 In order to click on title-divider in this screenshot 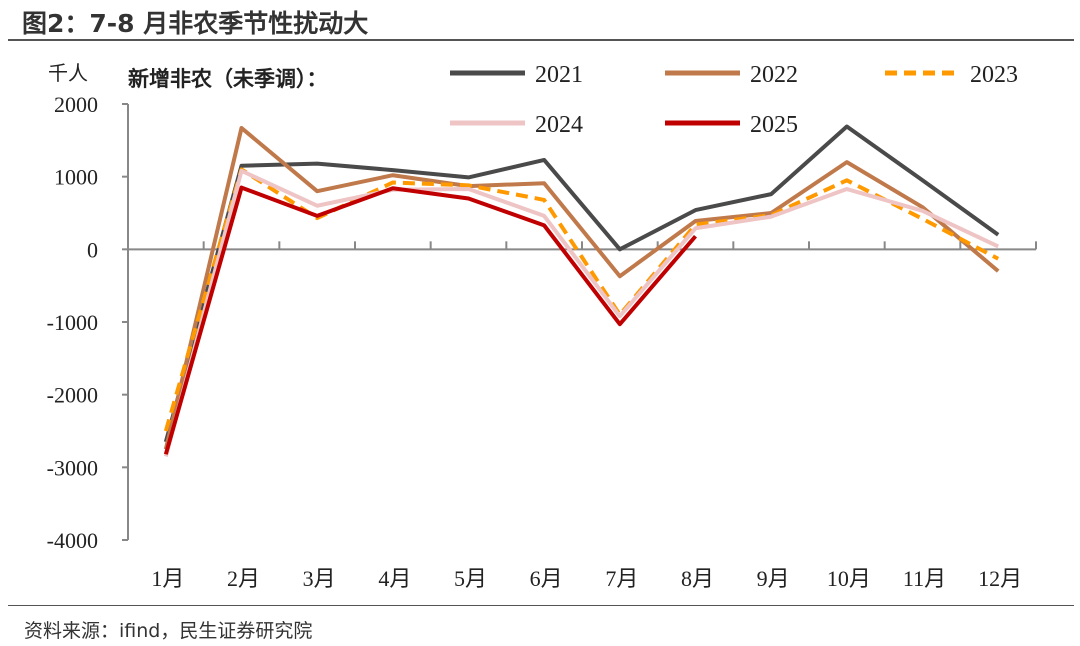, I will do `click(541, 40)`.